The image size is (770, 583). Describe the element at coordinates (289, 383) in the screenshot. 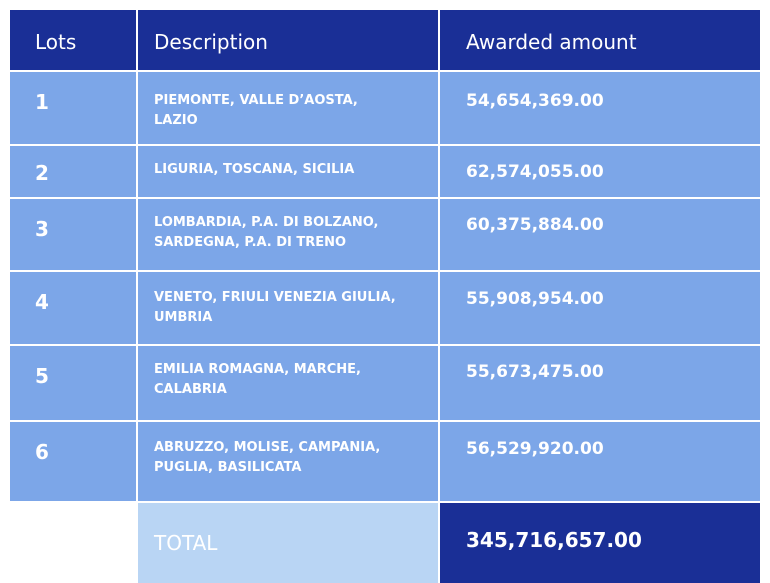

I see `lot-description: EMILIA ROMAGNA, MARCHE, CALABRIA` at that location.